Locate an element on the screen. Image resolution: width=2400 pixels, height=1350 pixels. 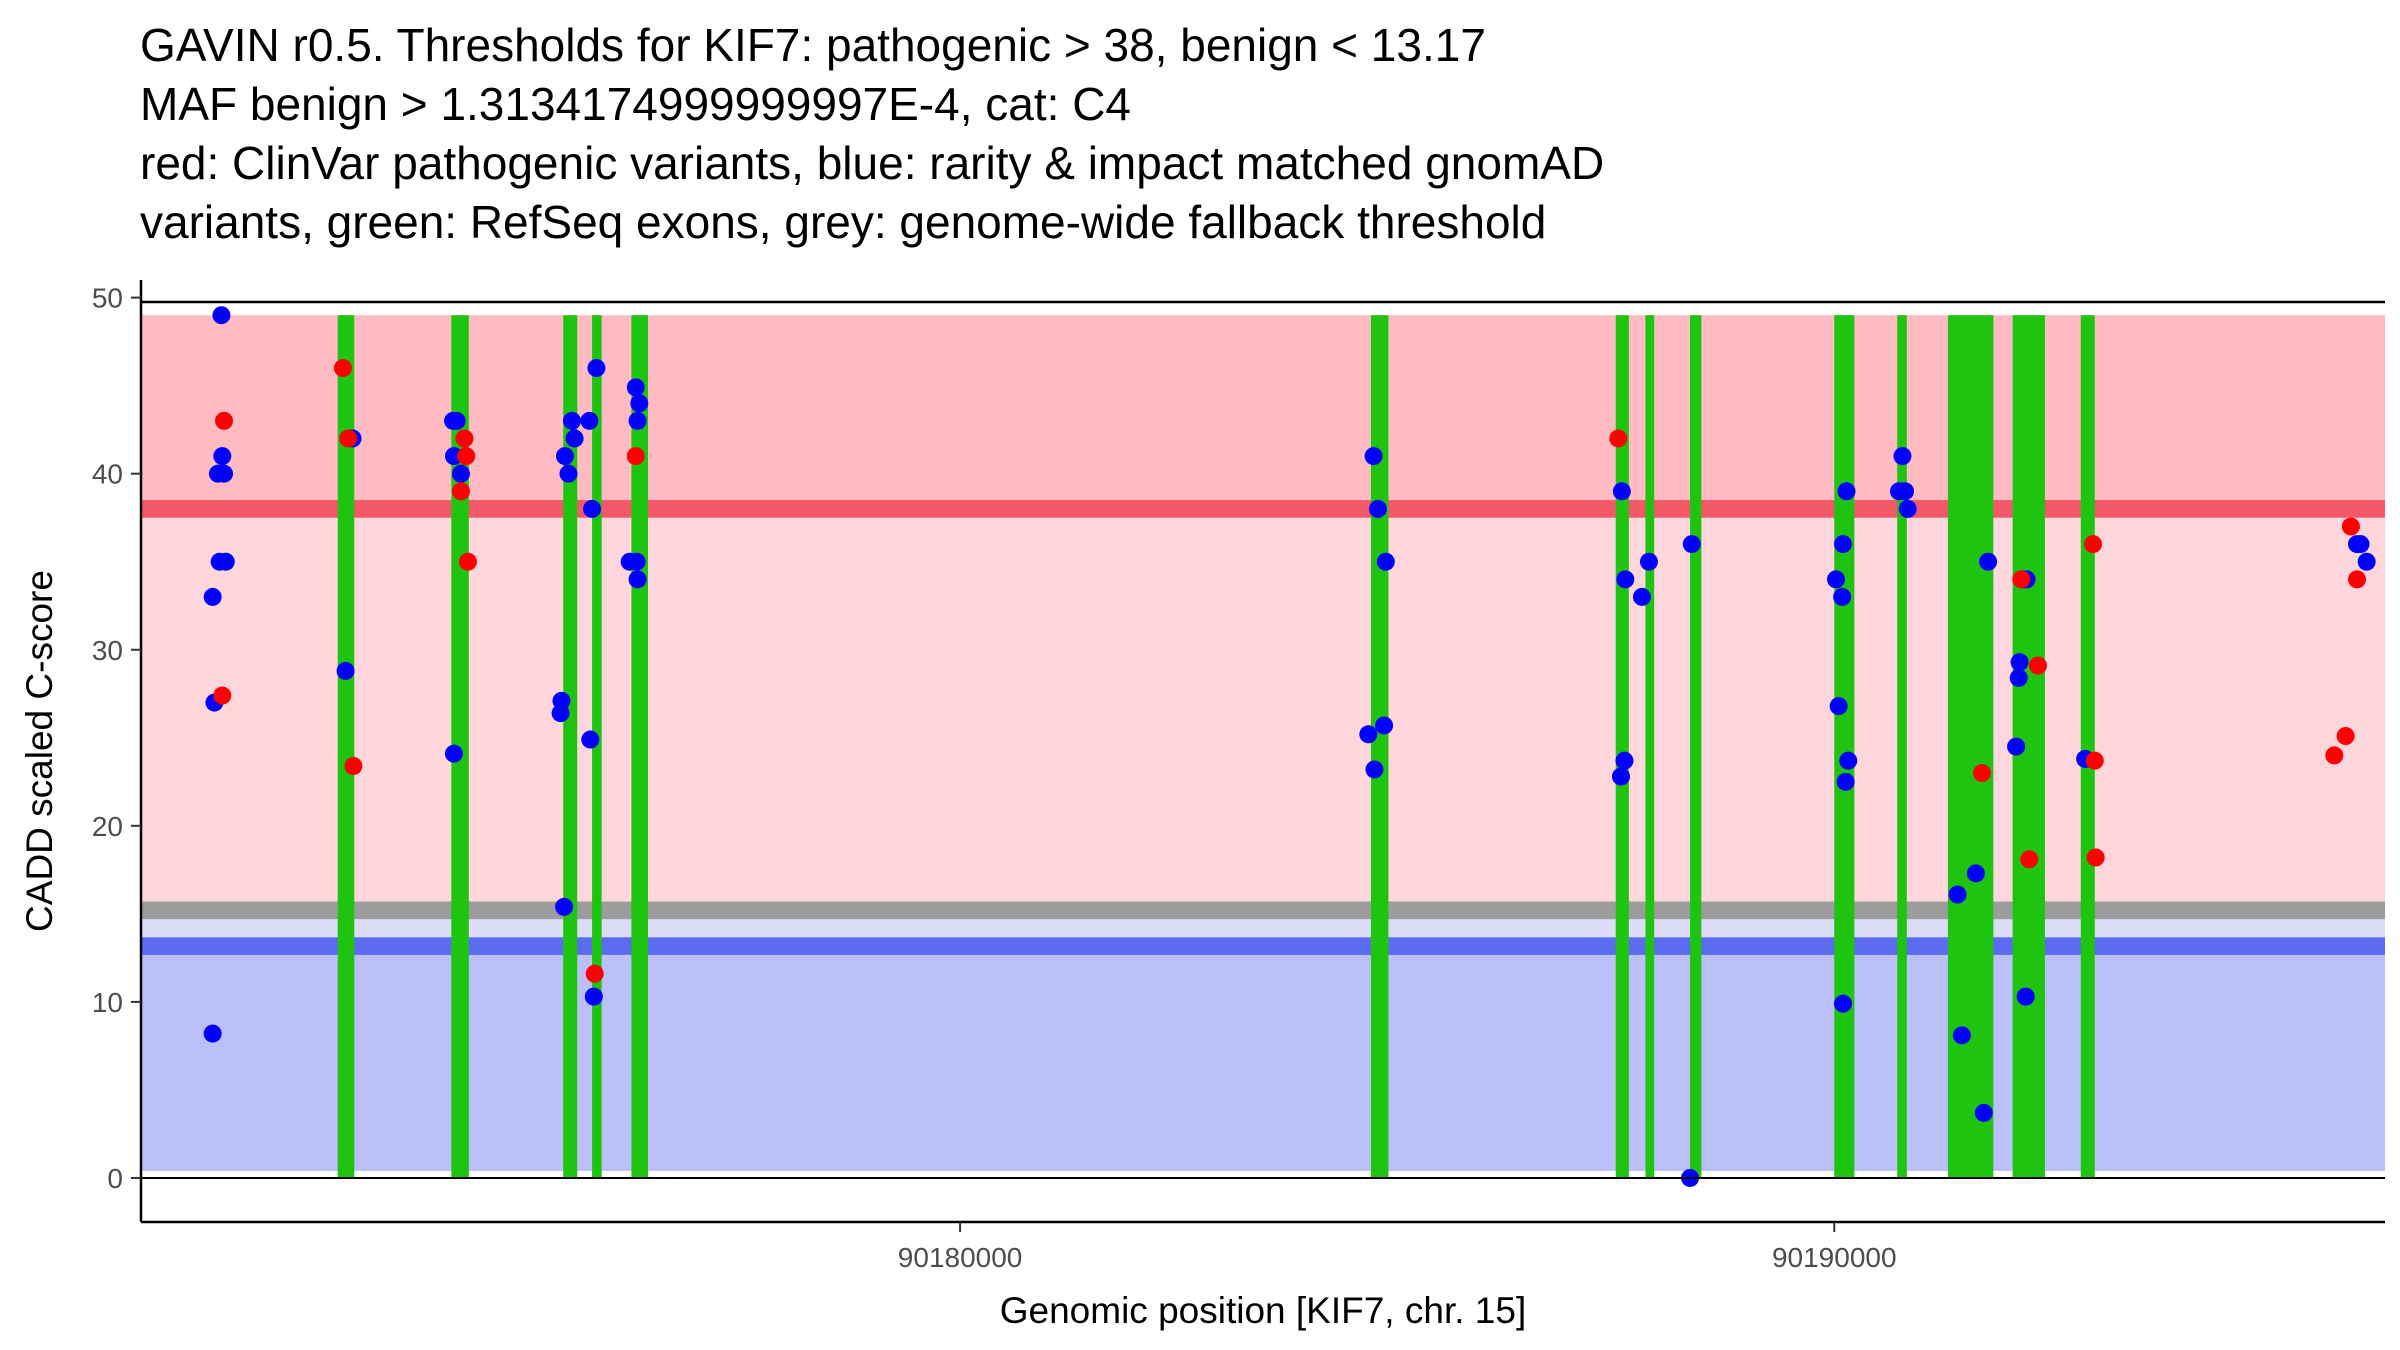
x-tick-label: 90190000 is located at coordinates (1834, 1257).